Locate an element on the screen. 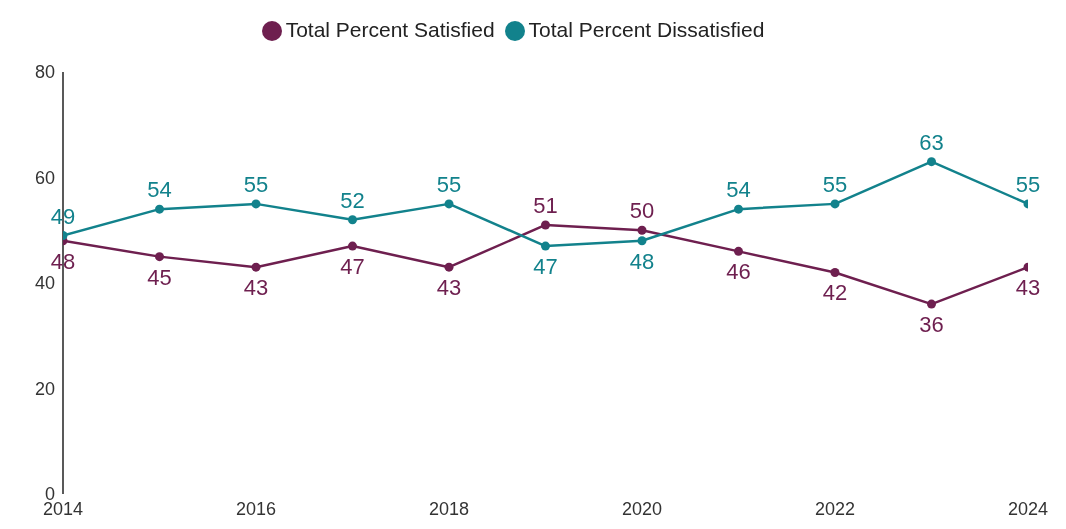  x-tick-label: 2018 is located at coordinates (449, 508).